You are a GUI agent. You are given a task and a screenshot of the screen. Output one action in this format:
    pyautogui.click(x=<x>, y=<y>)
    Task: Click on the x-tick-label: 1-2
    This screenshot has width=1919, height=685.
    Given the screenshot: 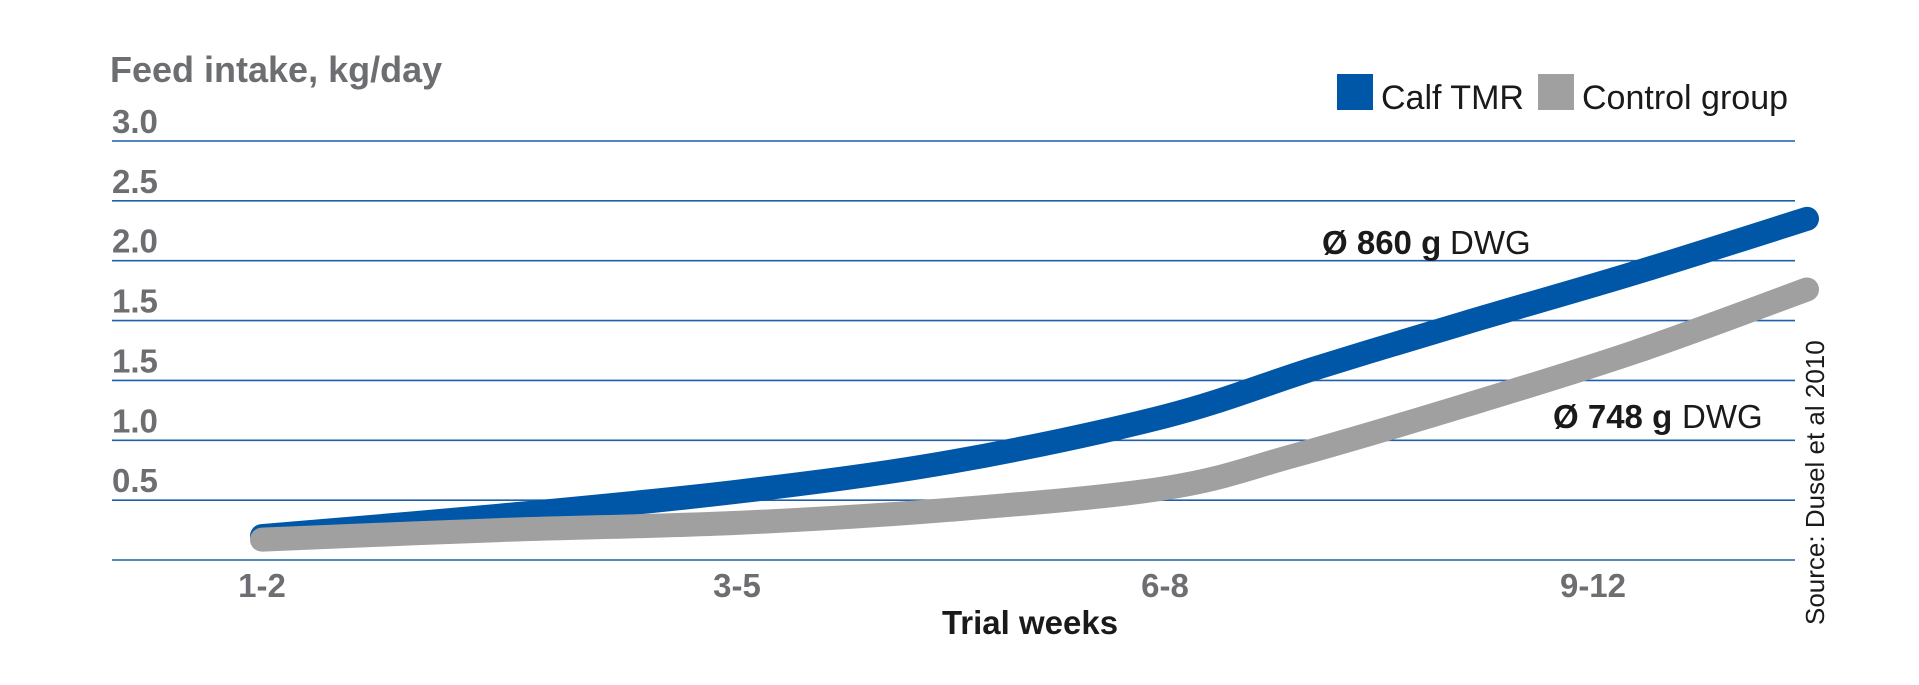 What is the action you would take?
    pyautogui.click(x=262, y=585)
    